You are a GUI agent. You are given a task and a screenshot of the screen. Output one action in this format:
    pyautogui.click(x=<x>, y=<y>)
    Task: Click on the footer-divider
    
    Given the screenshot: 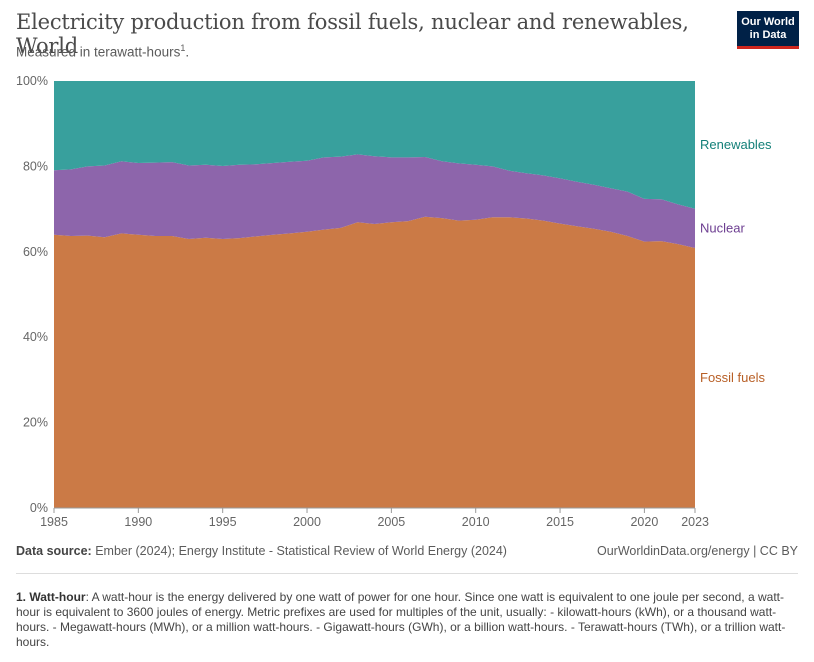 What is the action you would take?
    pyautogui.click(x=407, y=573)
    